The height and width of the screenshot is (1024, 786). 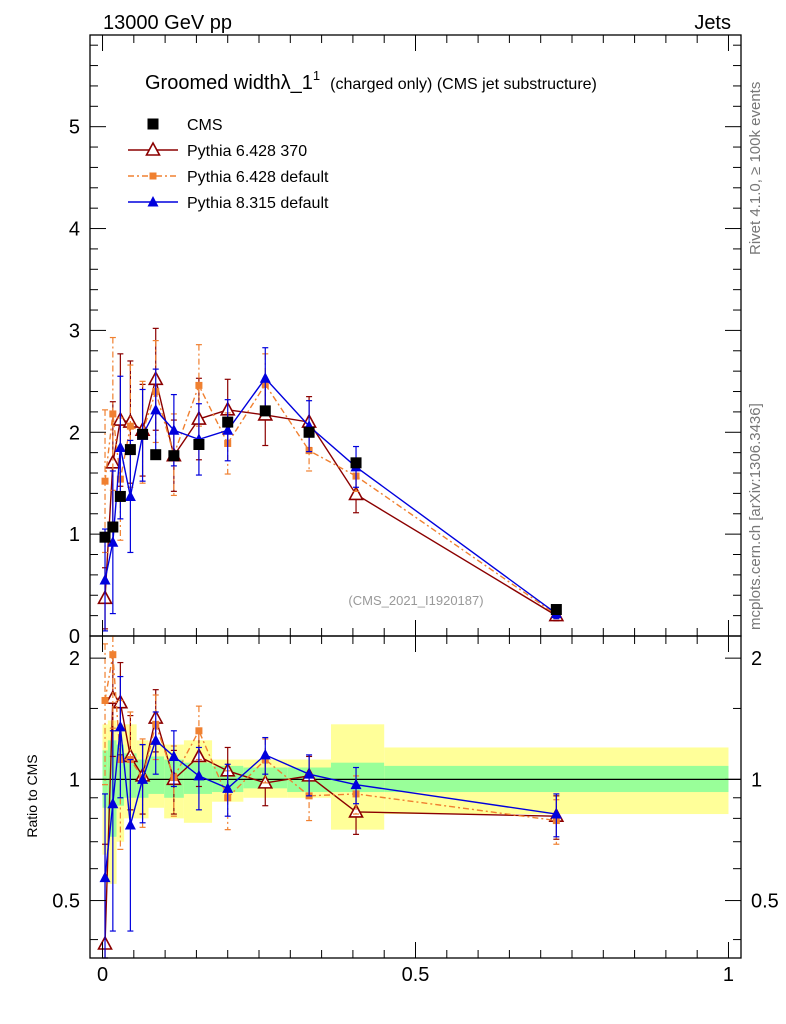 What do you see at coordinates (74, 637) in the screenshot?
I see `main-ytick-label: 0` at bounding box center [74, 637].